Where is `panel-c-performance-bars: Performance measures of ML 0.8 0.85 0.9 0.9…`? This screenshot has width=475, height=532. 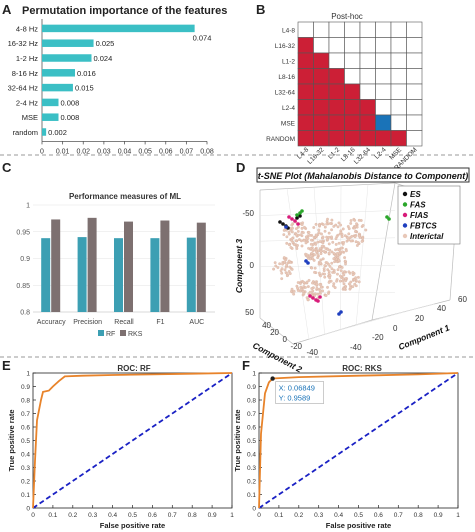
panel-c-performance-bars: Performance measures of ML 0.8 0.85 0.9 0.9… is located at coordinates (115, 265).